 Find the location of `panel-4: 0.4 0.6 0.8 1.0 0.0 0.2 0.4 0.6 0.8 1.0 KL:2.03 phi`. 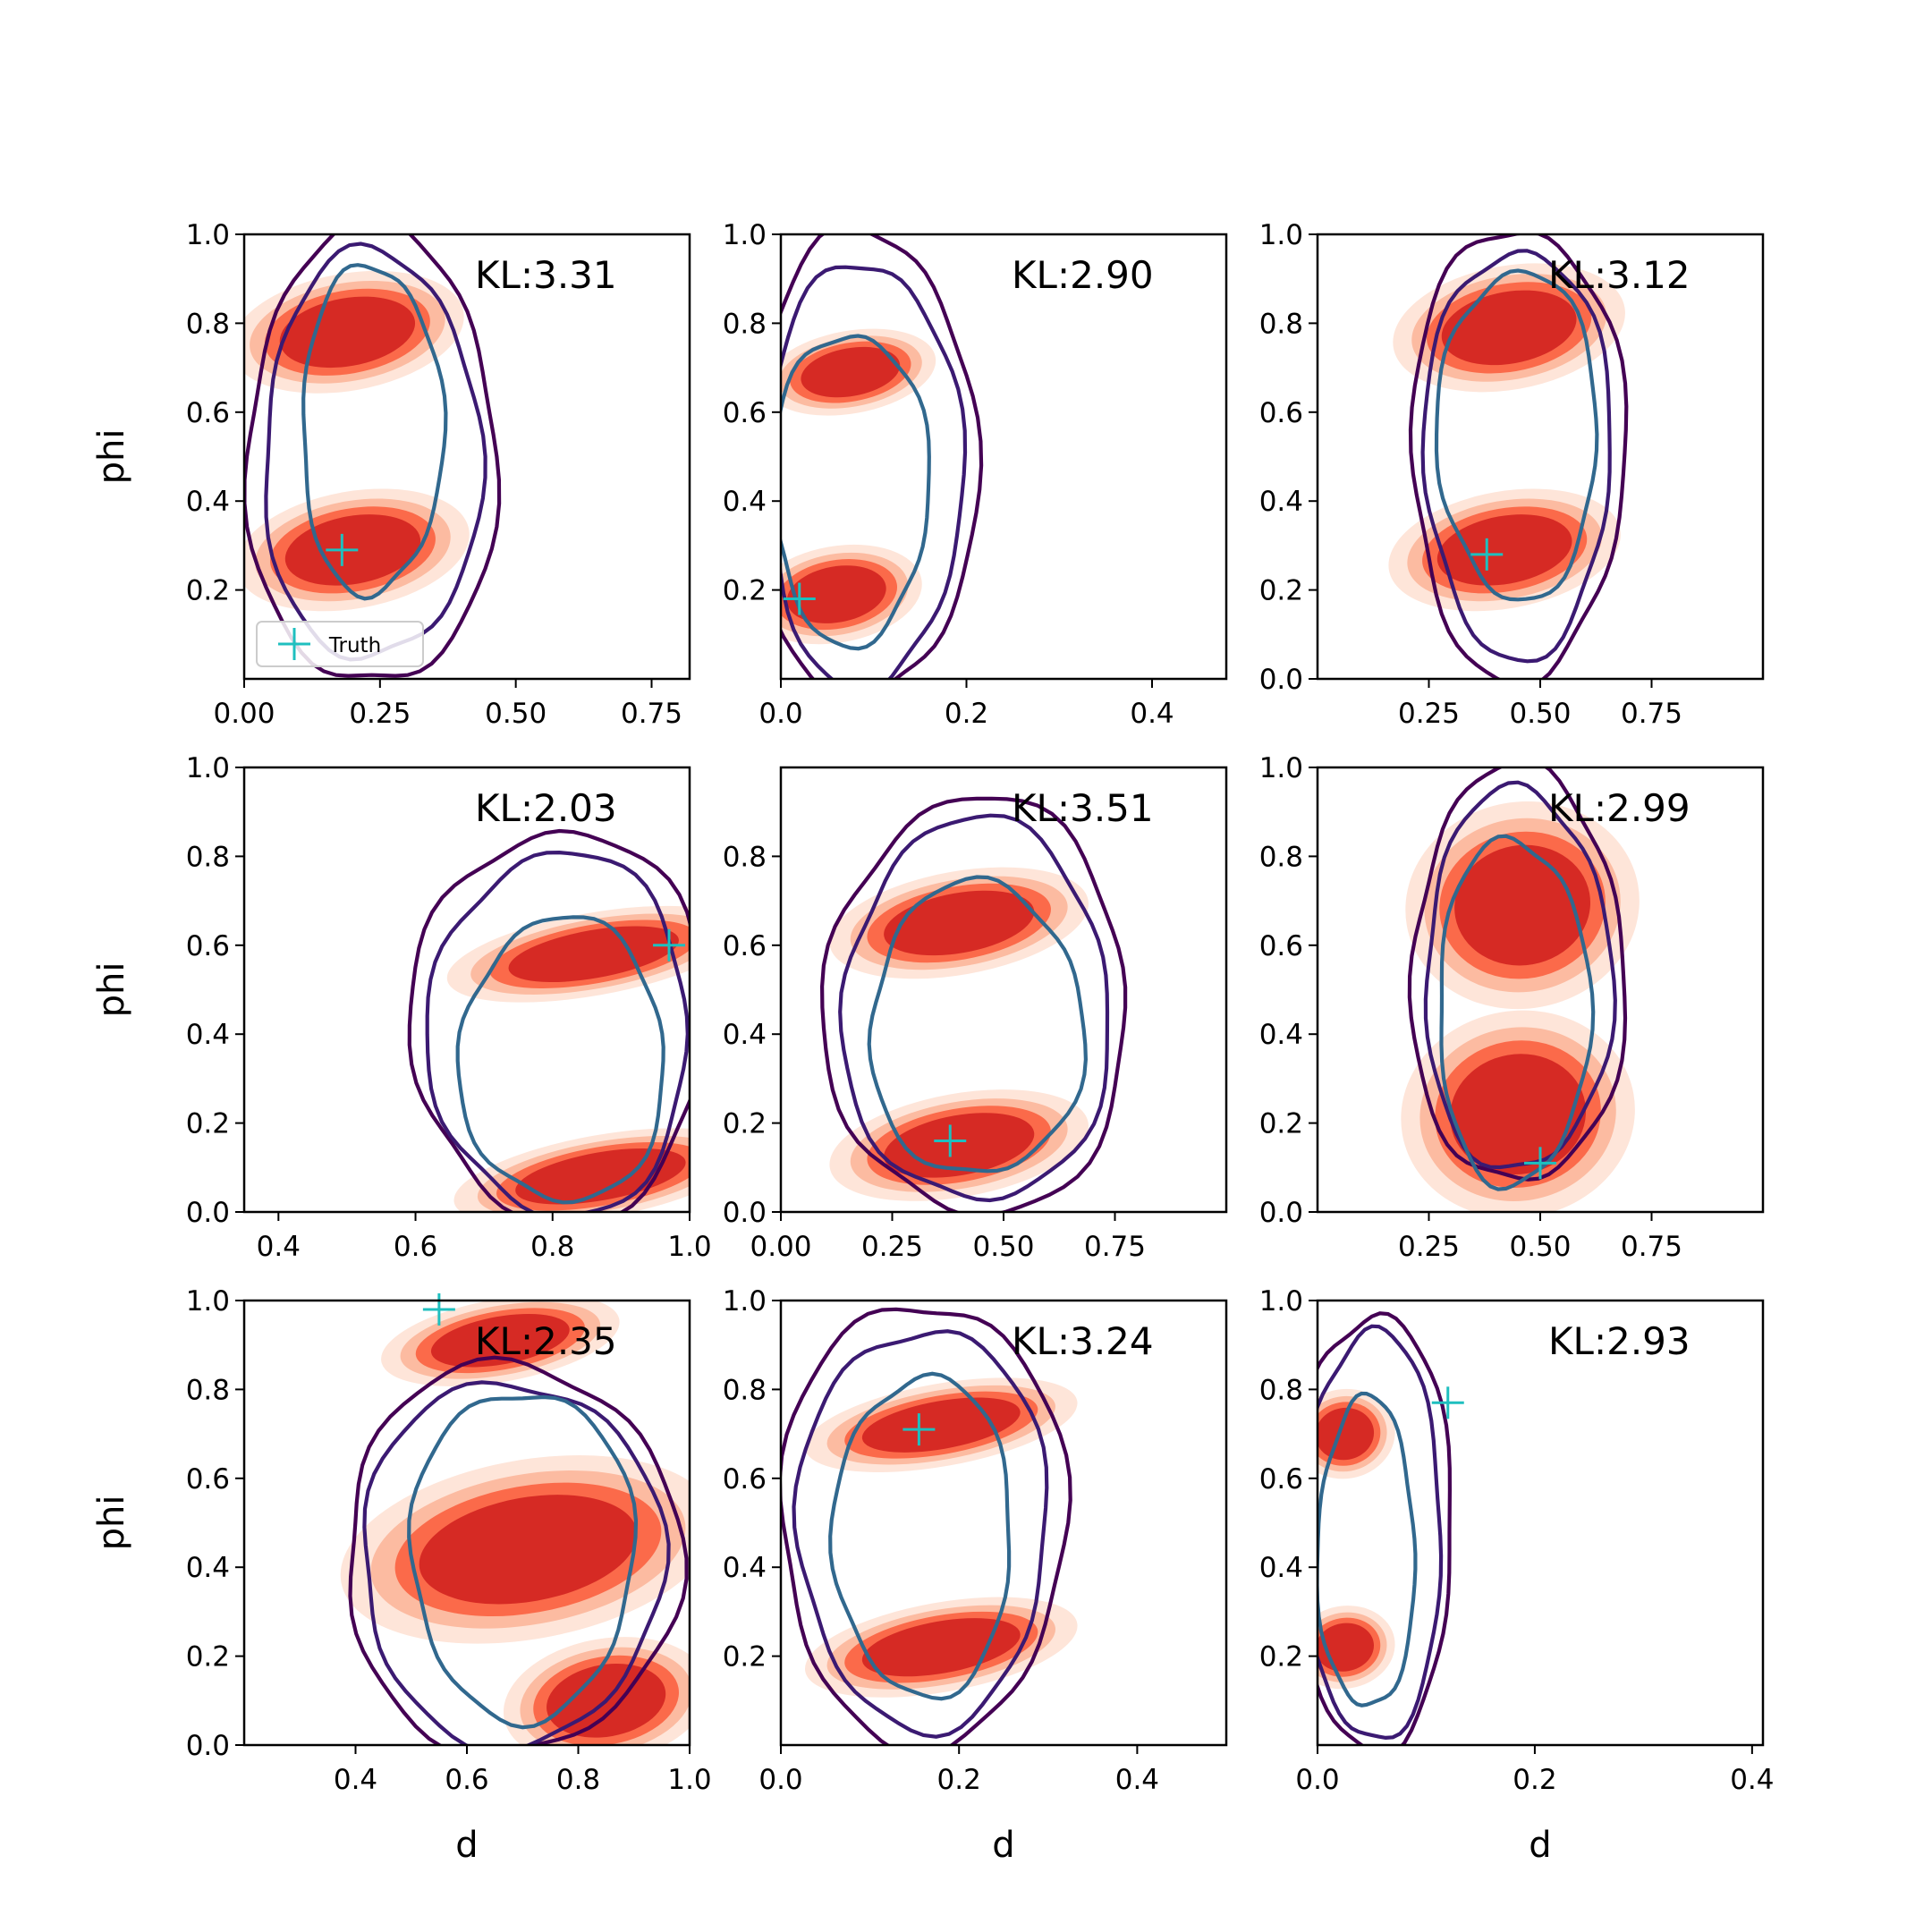

panel-4: 0.4 0.6 0.8 1.0 0.0 0.2 0.4 0.6 0.8 1.0 KL:2.03 phi is located at coordinates (401, 1007).